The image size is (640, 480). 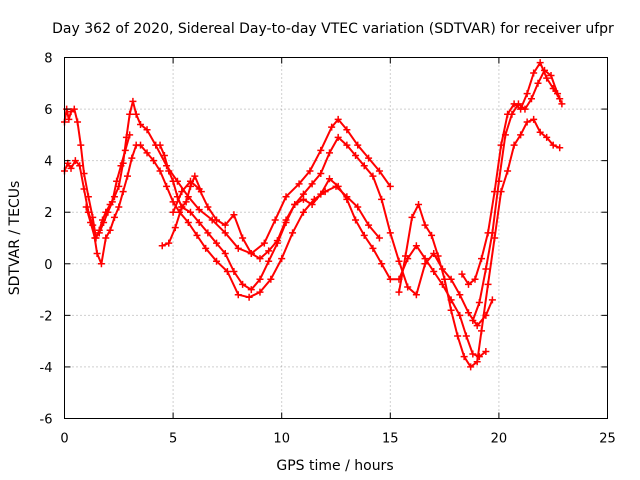 I want to click on x-tick-label: 0, so click(x=64, y=439).